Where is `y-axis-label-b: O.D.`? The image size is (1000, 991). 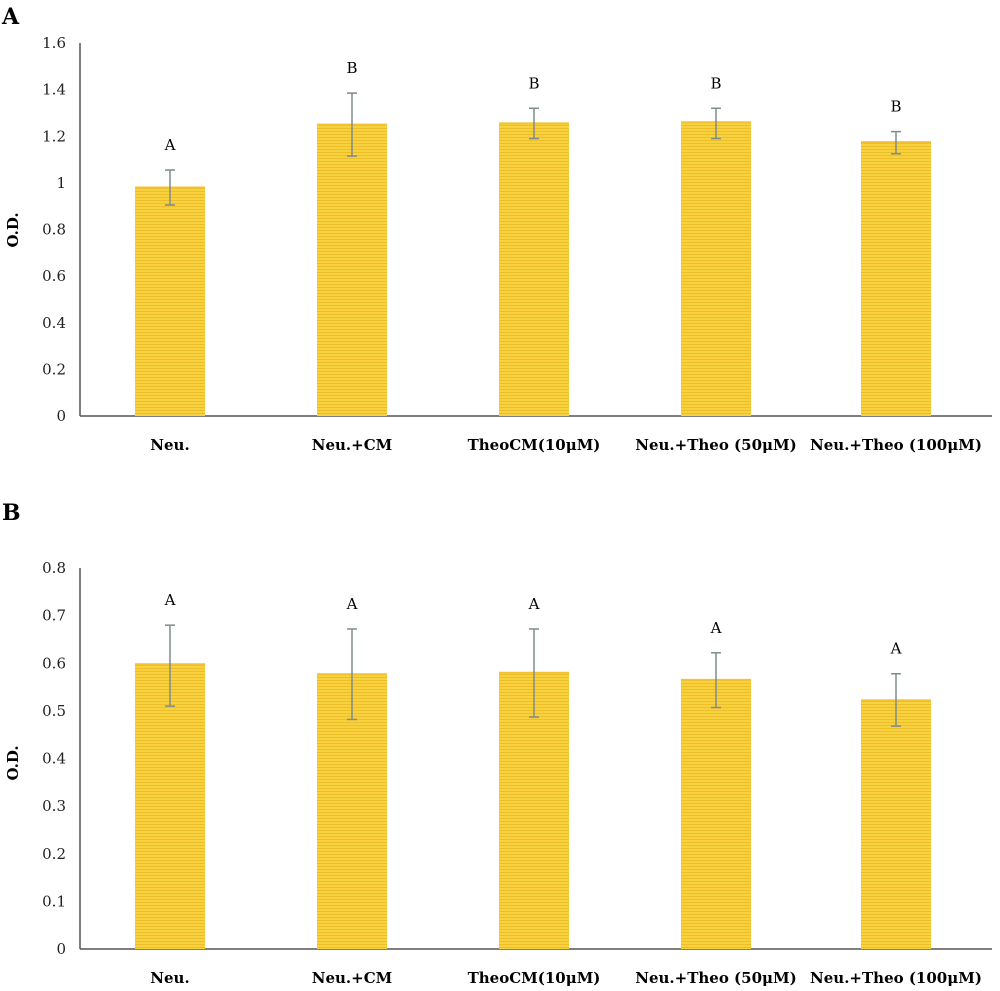
y-axis-label-b: O.D. is located at coordinates (13, 762).